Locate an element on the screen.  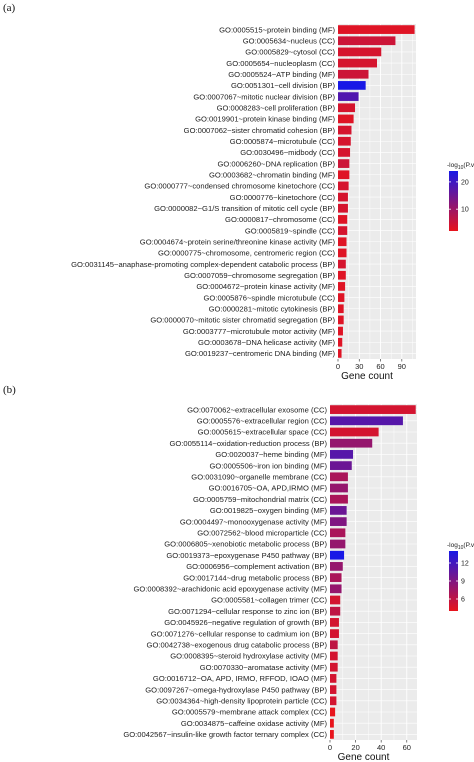
category-label: GO:0005515~protein binding (MF) is located at coordinates (277, 29).